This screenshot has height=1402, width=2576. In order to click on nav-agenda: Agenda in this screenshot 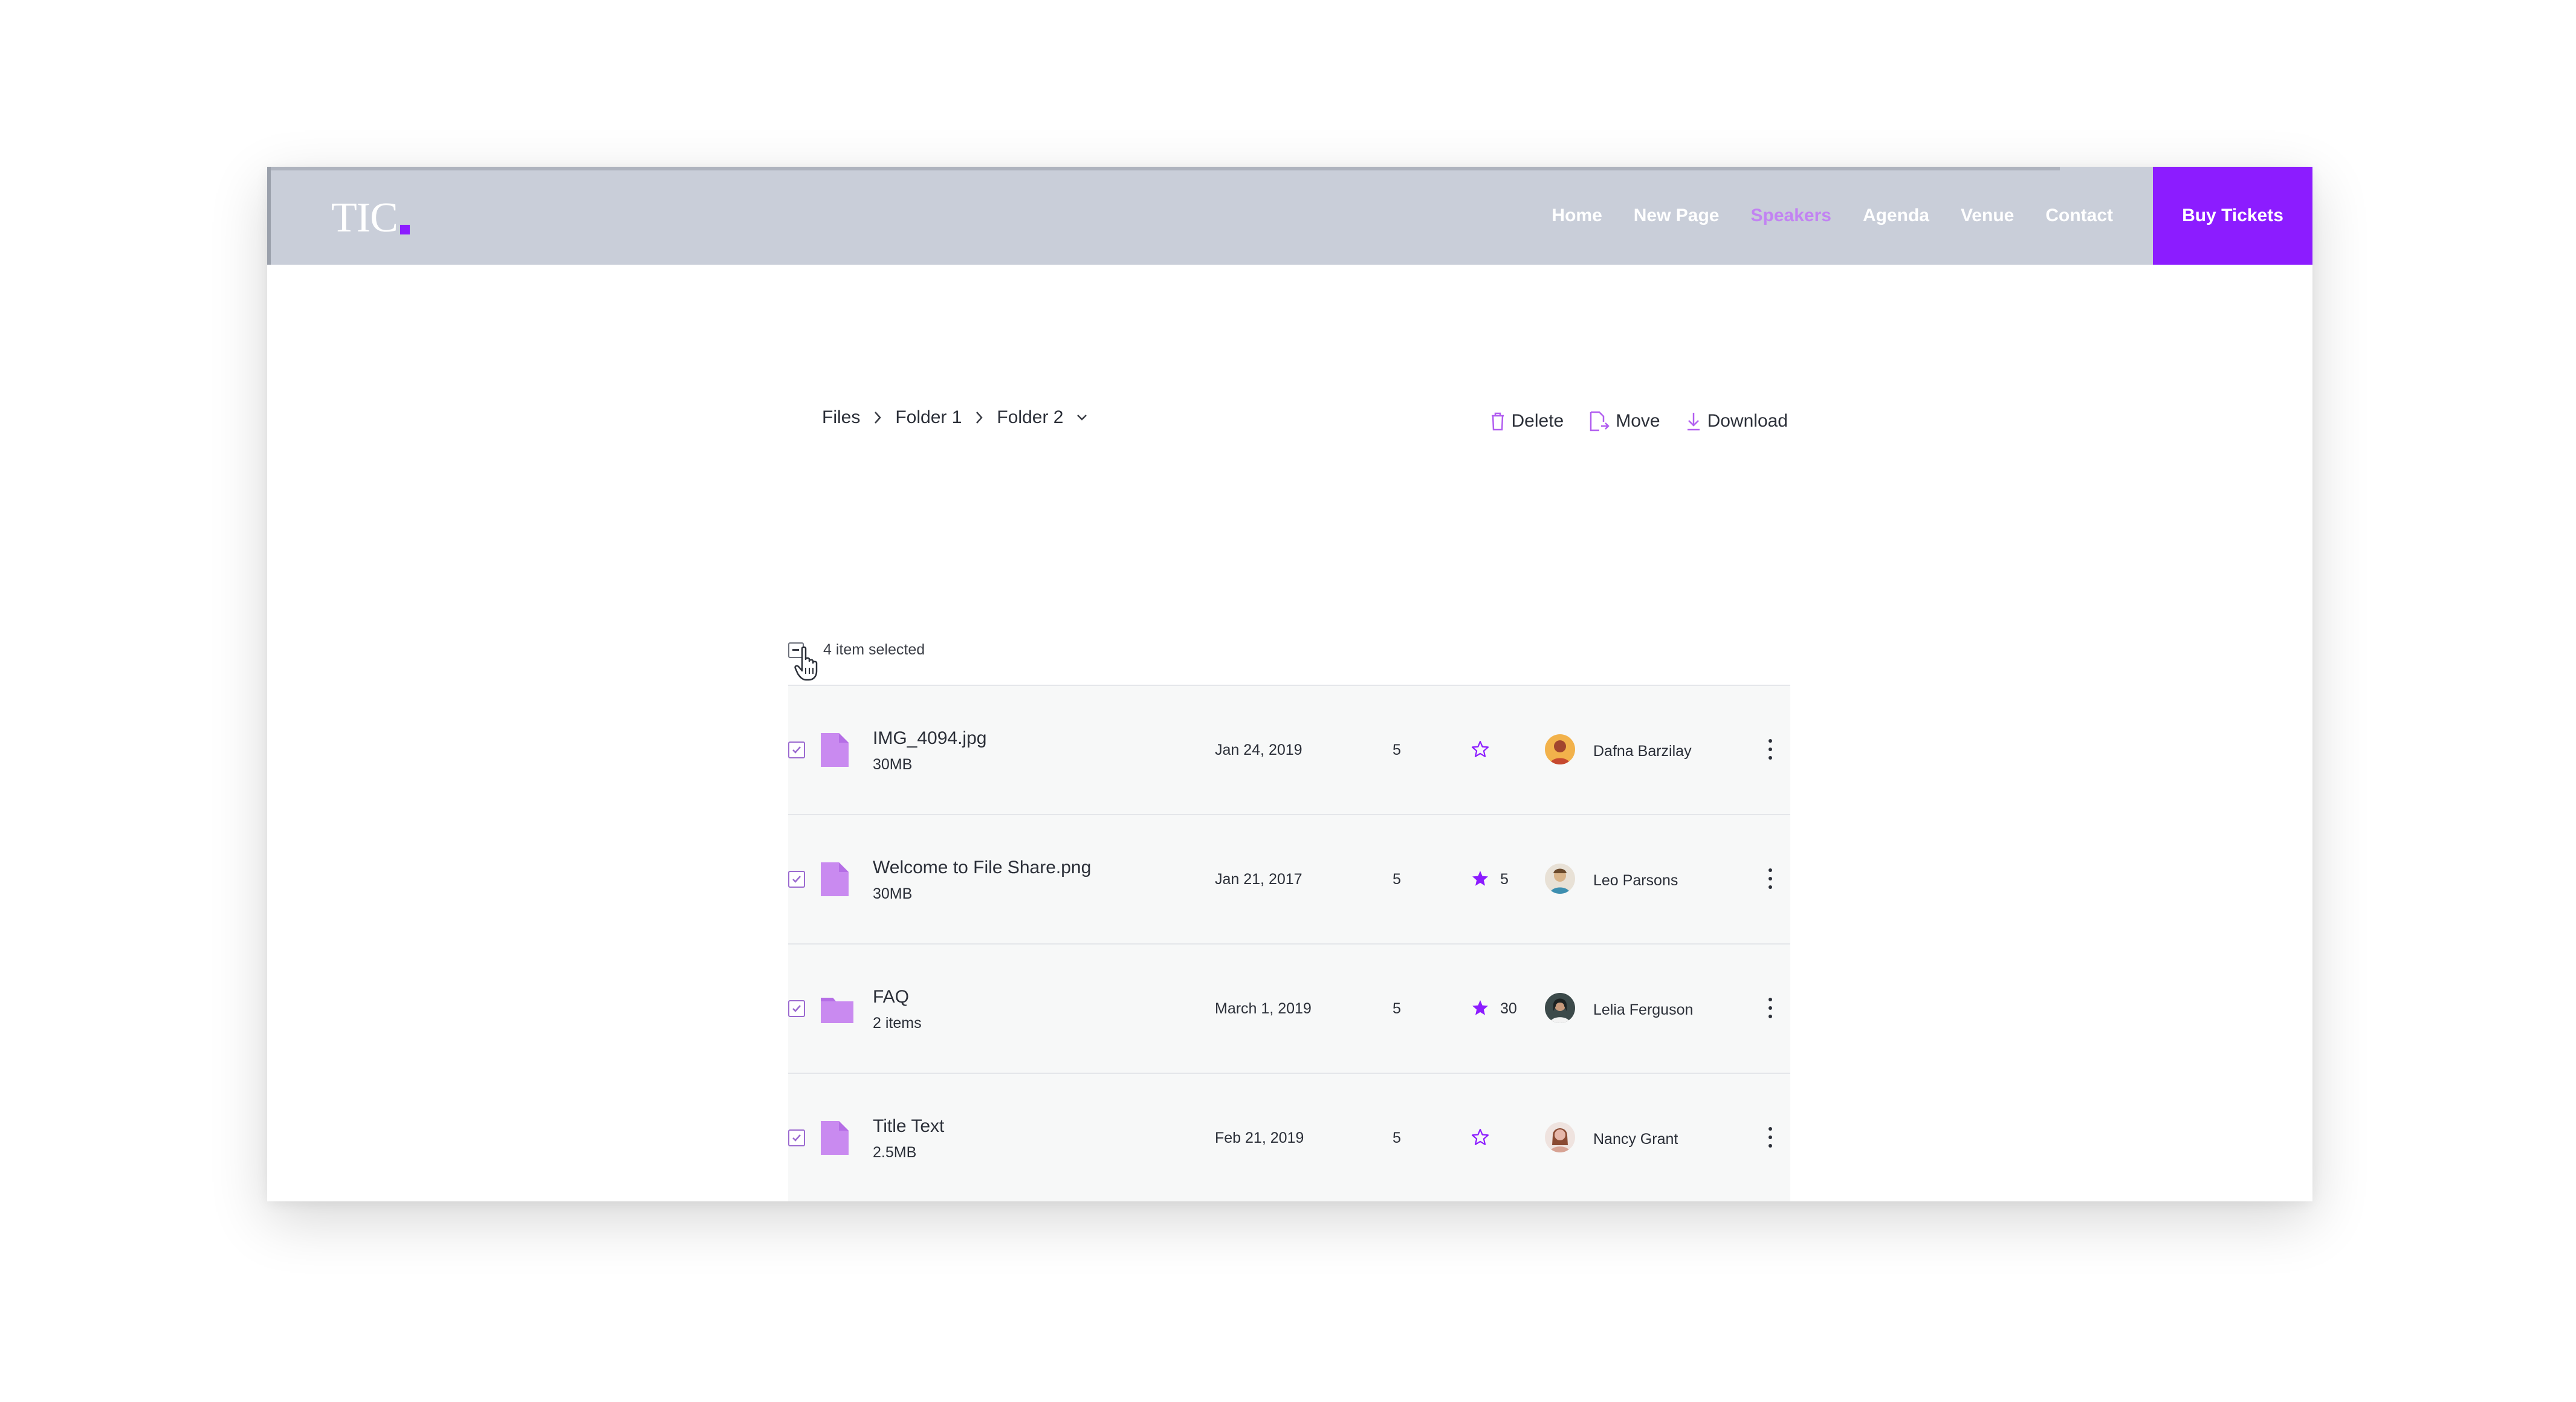, I will do `click(1895, 215)`.